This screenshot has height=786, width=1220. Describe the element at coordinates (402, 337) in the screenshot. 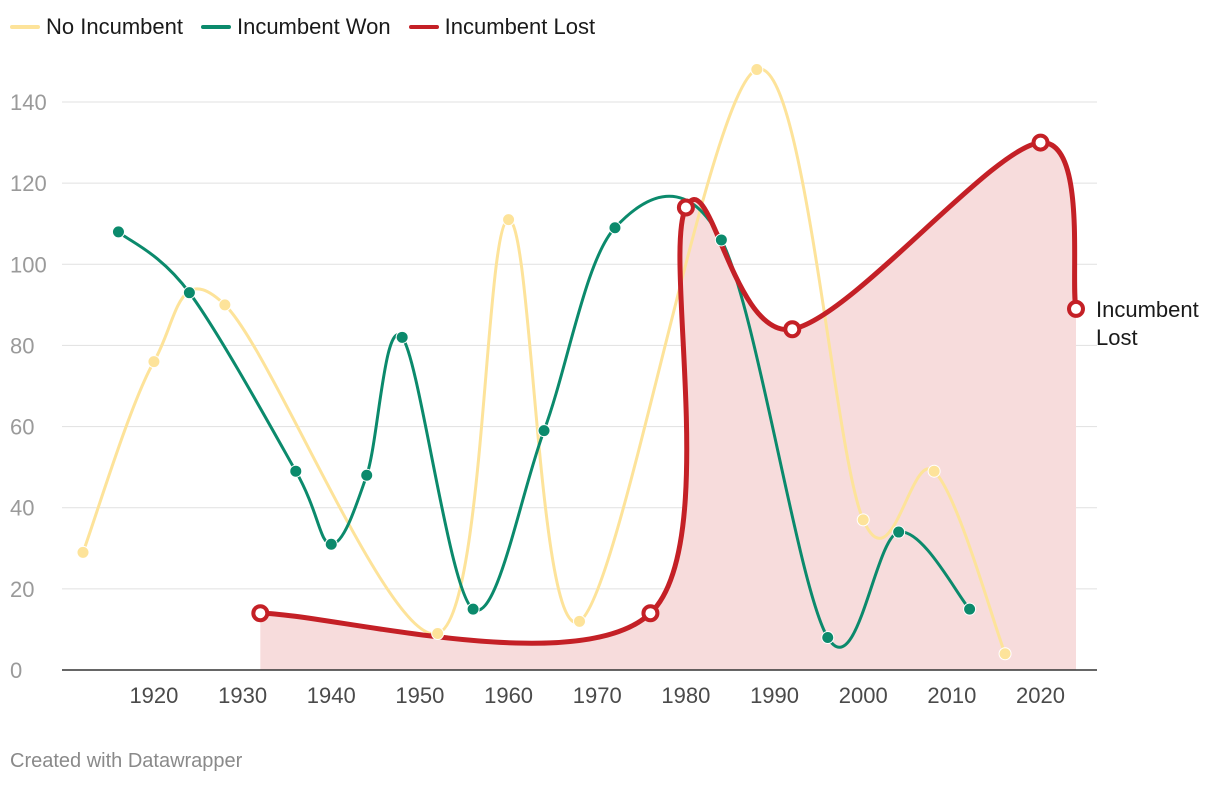

I see `point-incumbent-won-1948` at that location.